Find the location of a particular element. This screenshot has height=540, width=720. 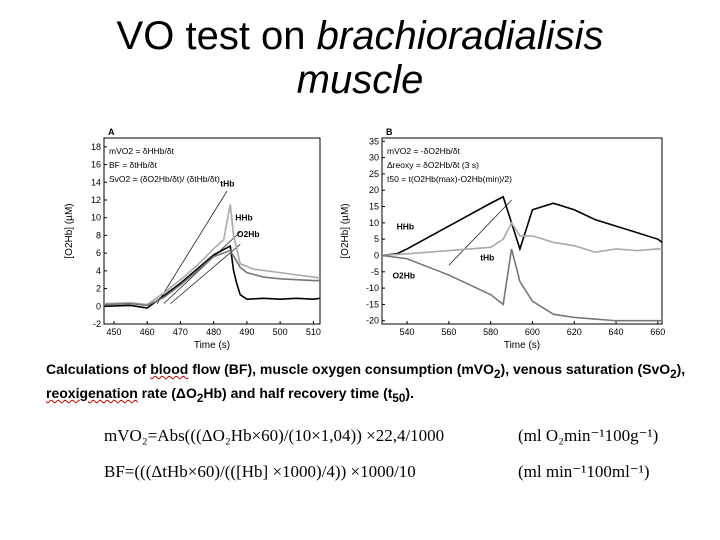

x-tick-label: 640 is located at coordinates (616, 332).